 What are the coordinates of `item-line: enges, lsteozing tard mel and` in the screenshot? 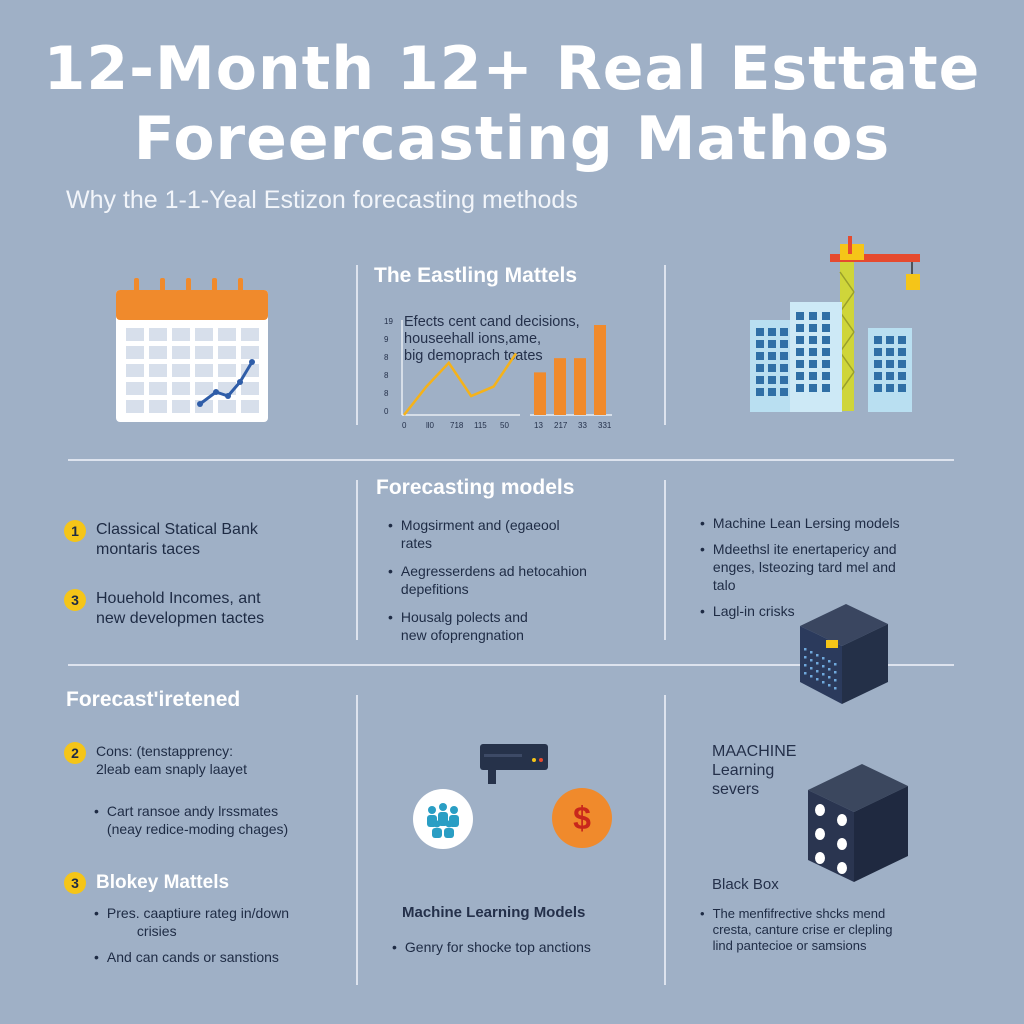 It's located at (804, 567).